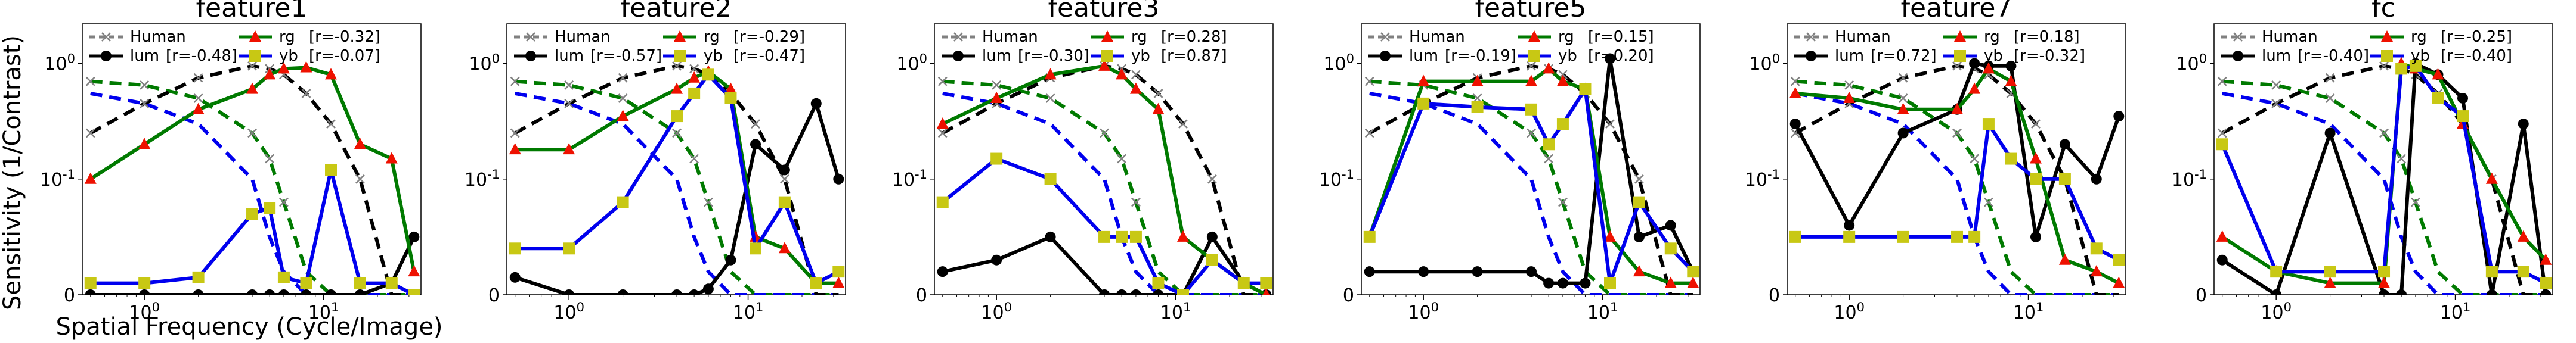  I want to click on y-axis-label: Sensitivity (1/Contrast), so click(13, 172).